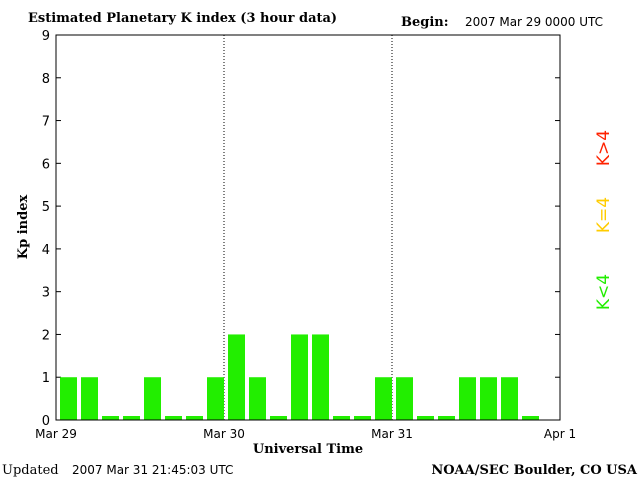  I want to click on y-tick-label: 4, so click(46, 250).